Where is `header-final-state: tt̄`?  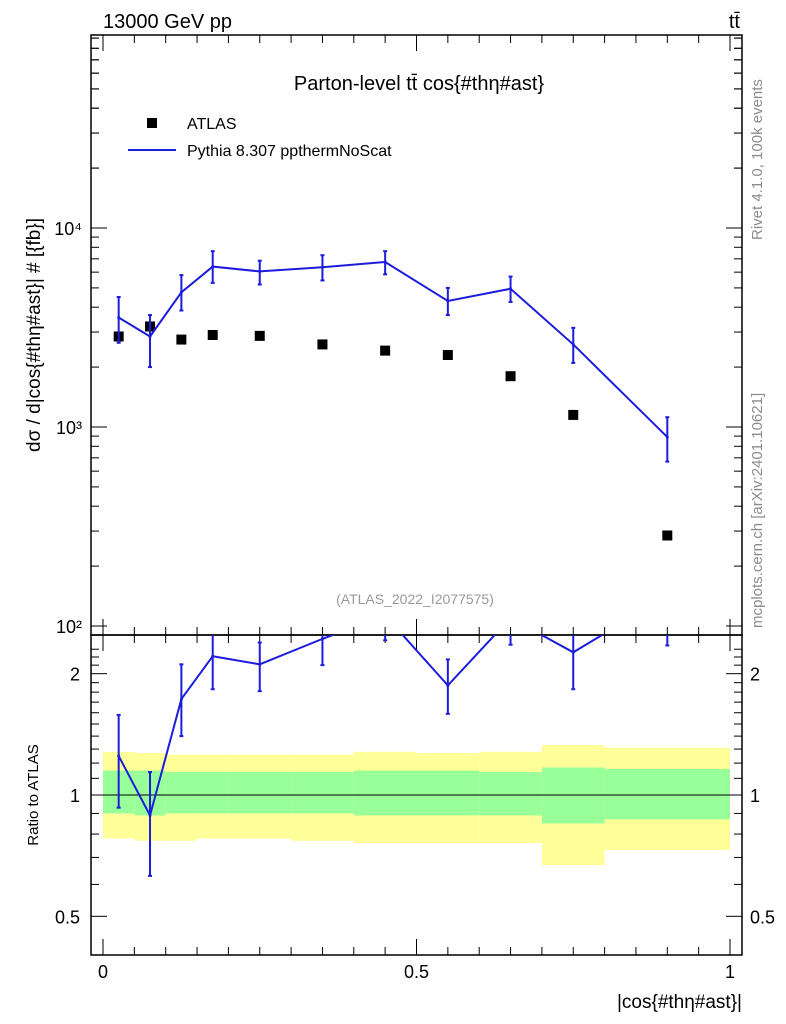
header-final-state: tt̄ is located at coordinates (735, 22).